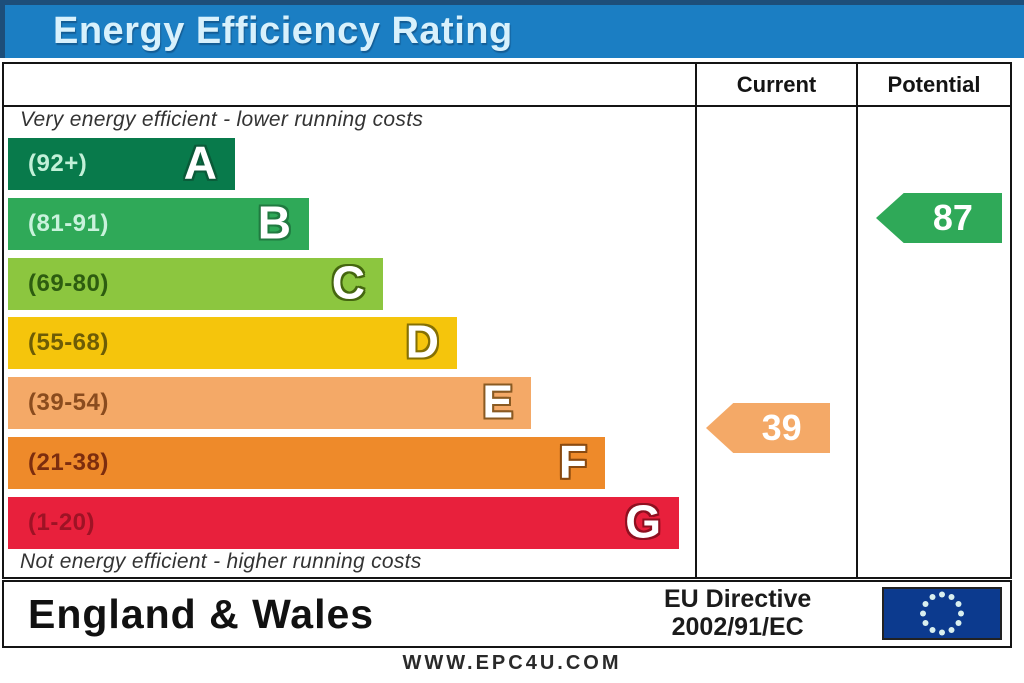  What do you see at coordinates (201, 613) in the screenshot?
I see `region-label: England & Wales` at bounding box center [201, 613].